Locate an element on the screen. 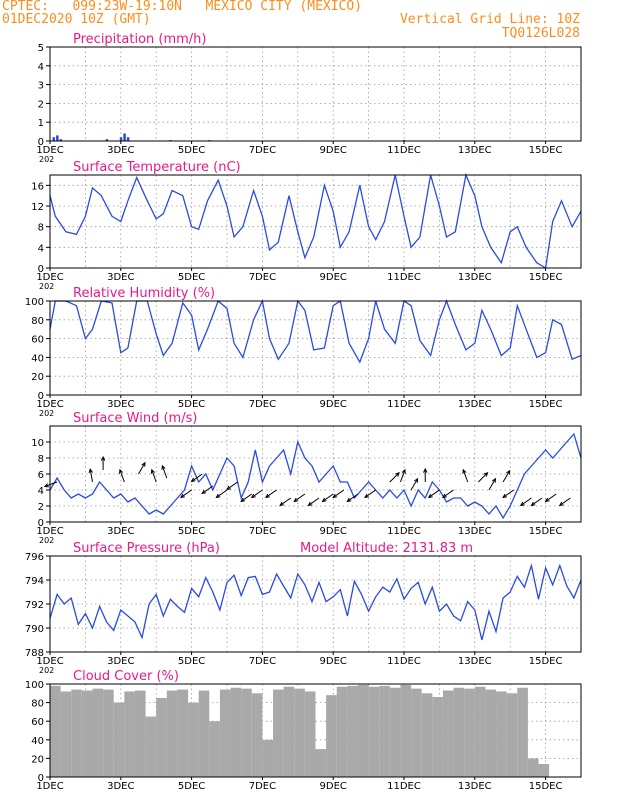 Image resolution: width=618 pixels, height=800 pixels. run-datetime: 01DEC2020 10Z (GMT) is located at coordinates (76, 19).